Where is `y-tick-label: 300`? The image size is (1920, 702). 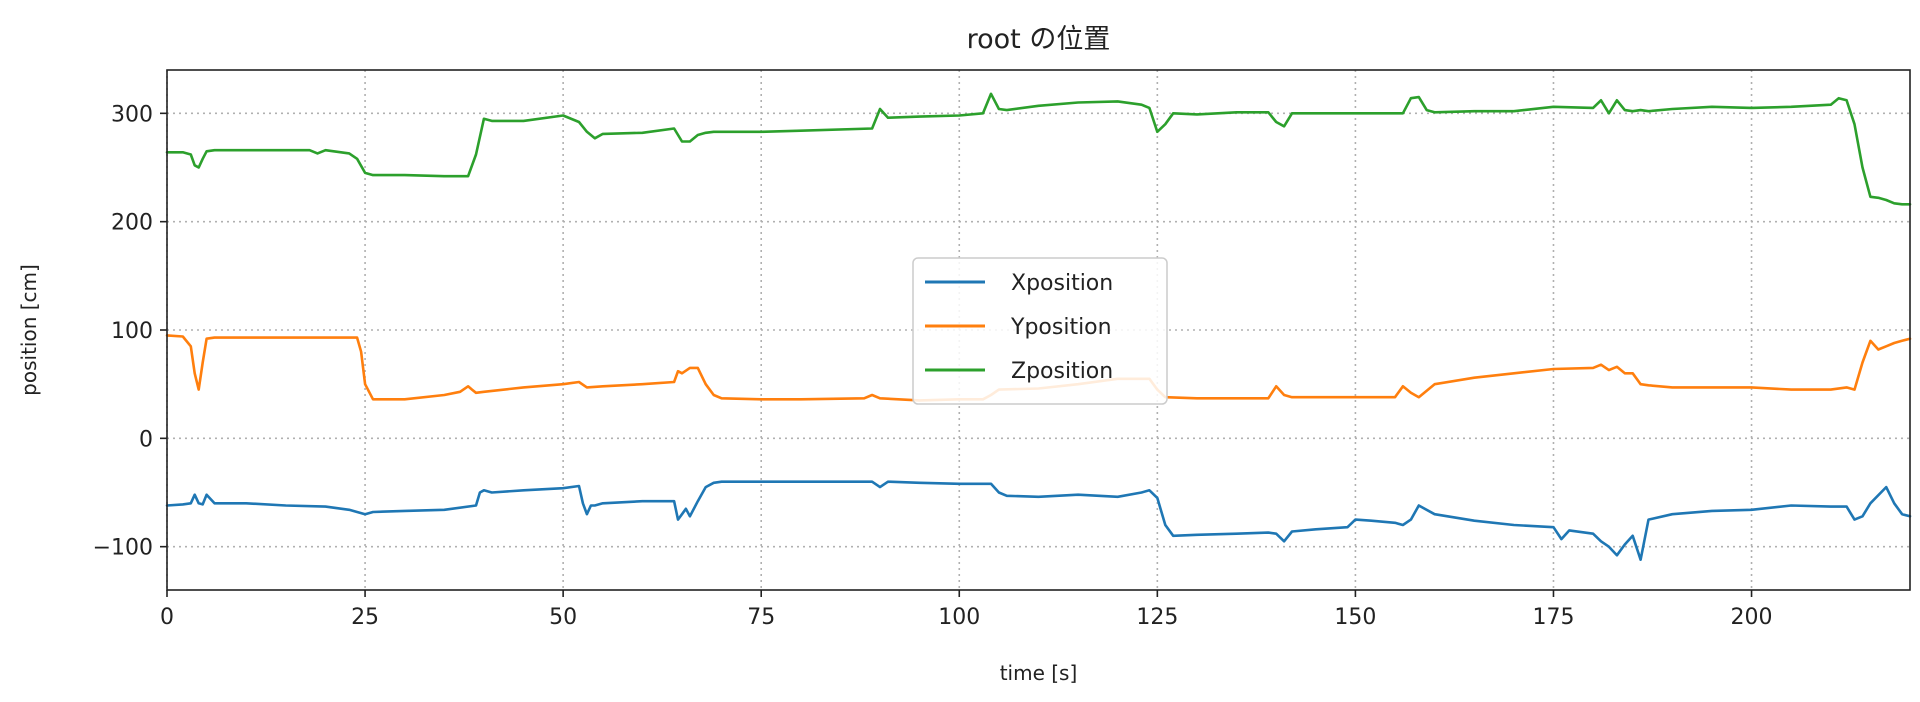
y-tick-label: 300 is located at coordinates (132, 114).